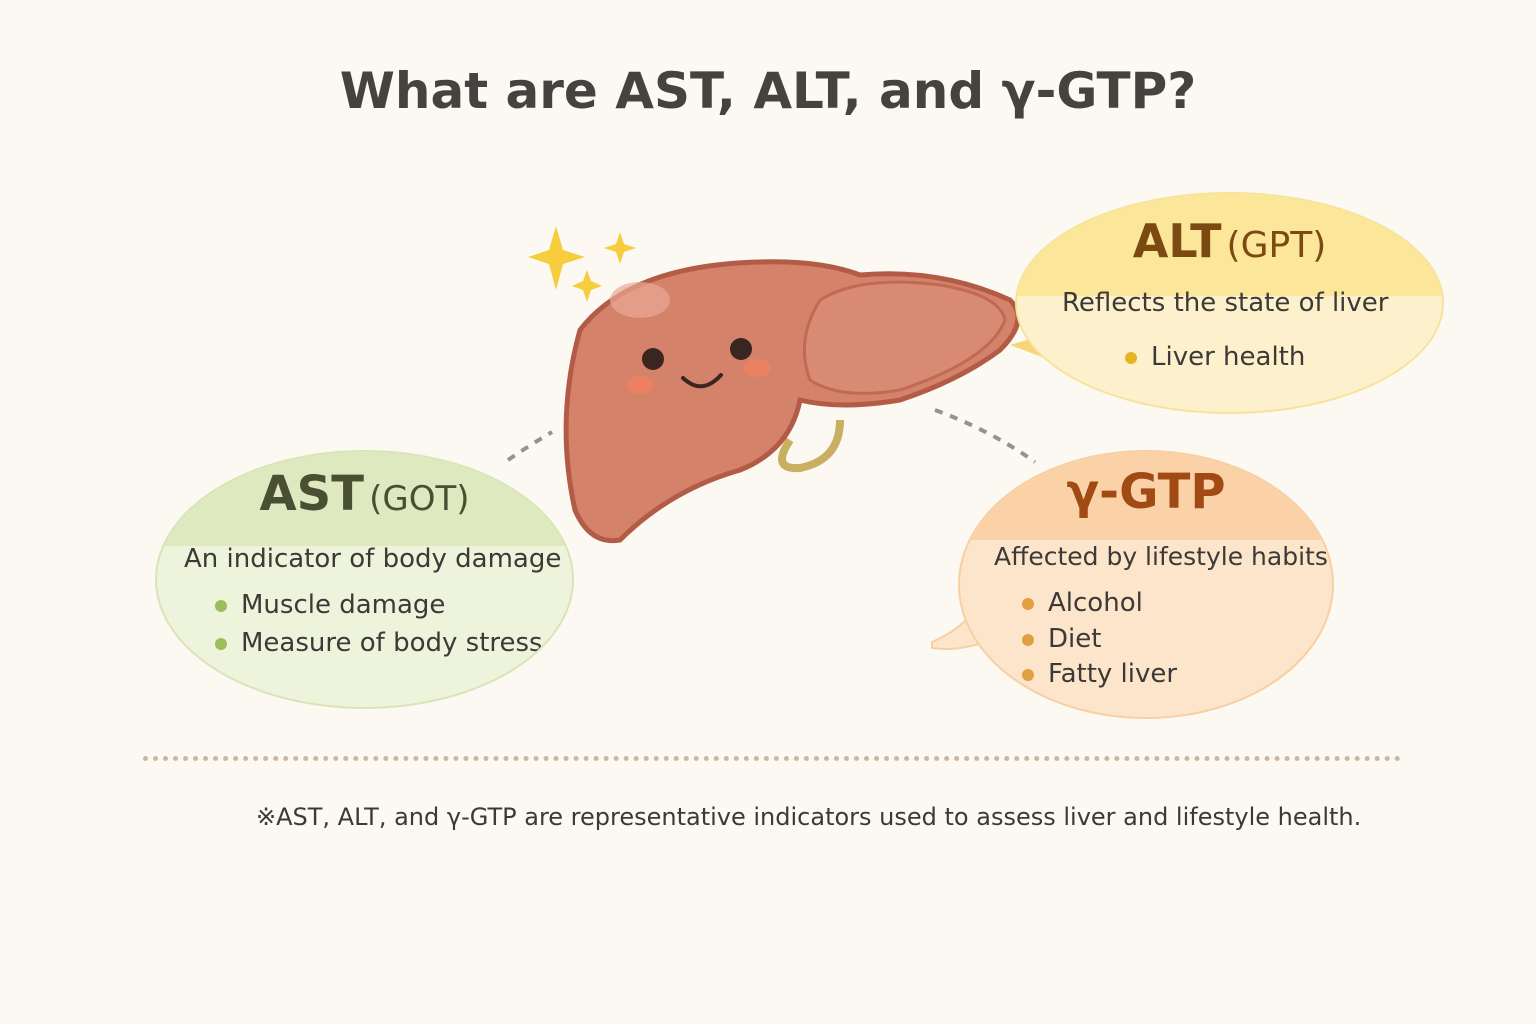 The image size is (1536, 1024). I want to click on sparkle-icon, so click(582, 264).